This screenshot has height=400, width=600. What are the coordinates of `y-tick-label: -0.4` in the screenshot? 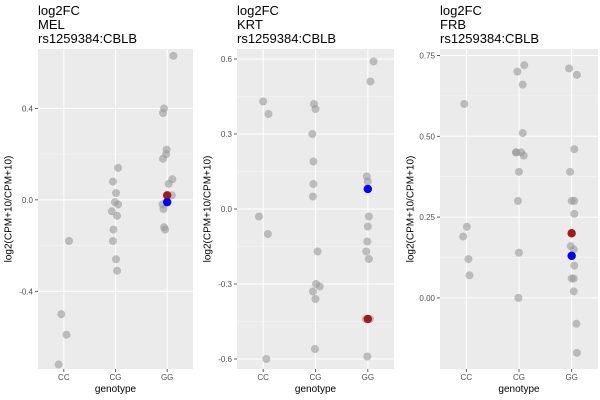 It's located at (26, 291).